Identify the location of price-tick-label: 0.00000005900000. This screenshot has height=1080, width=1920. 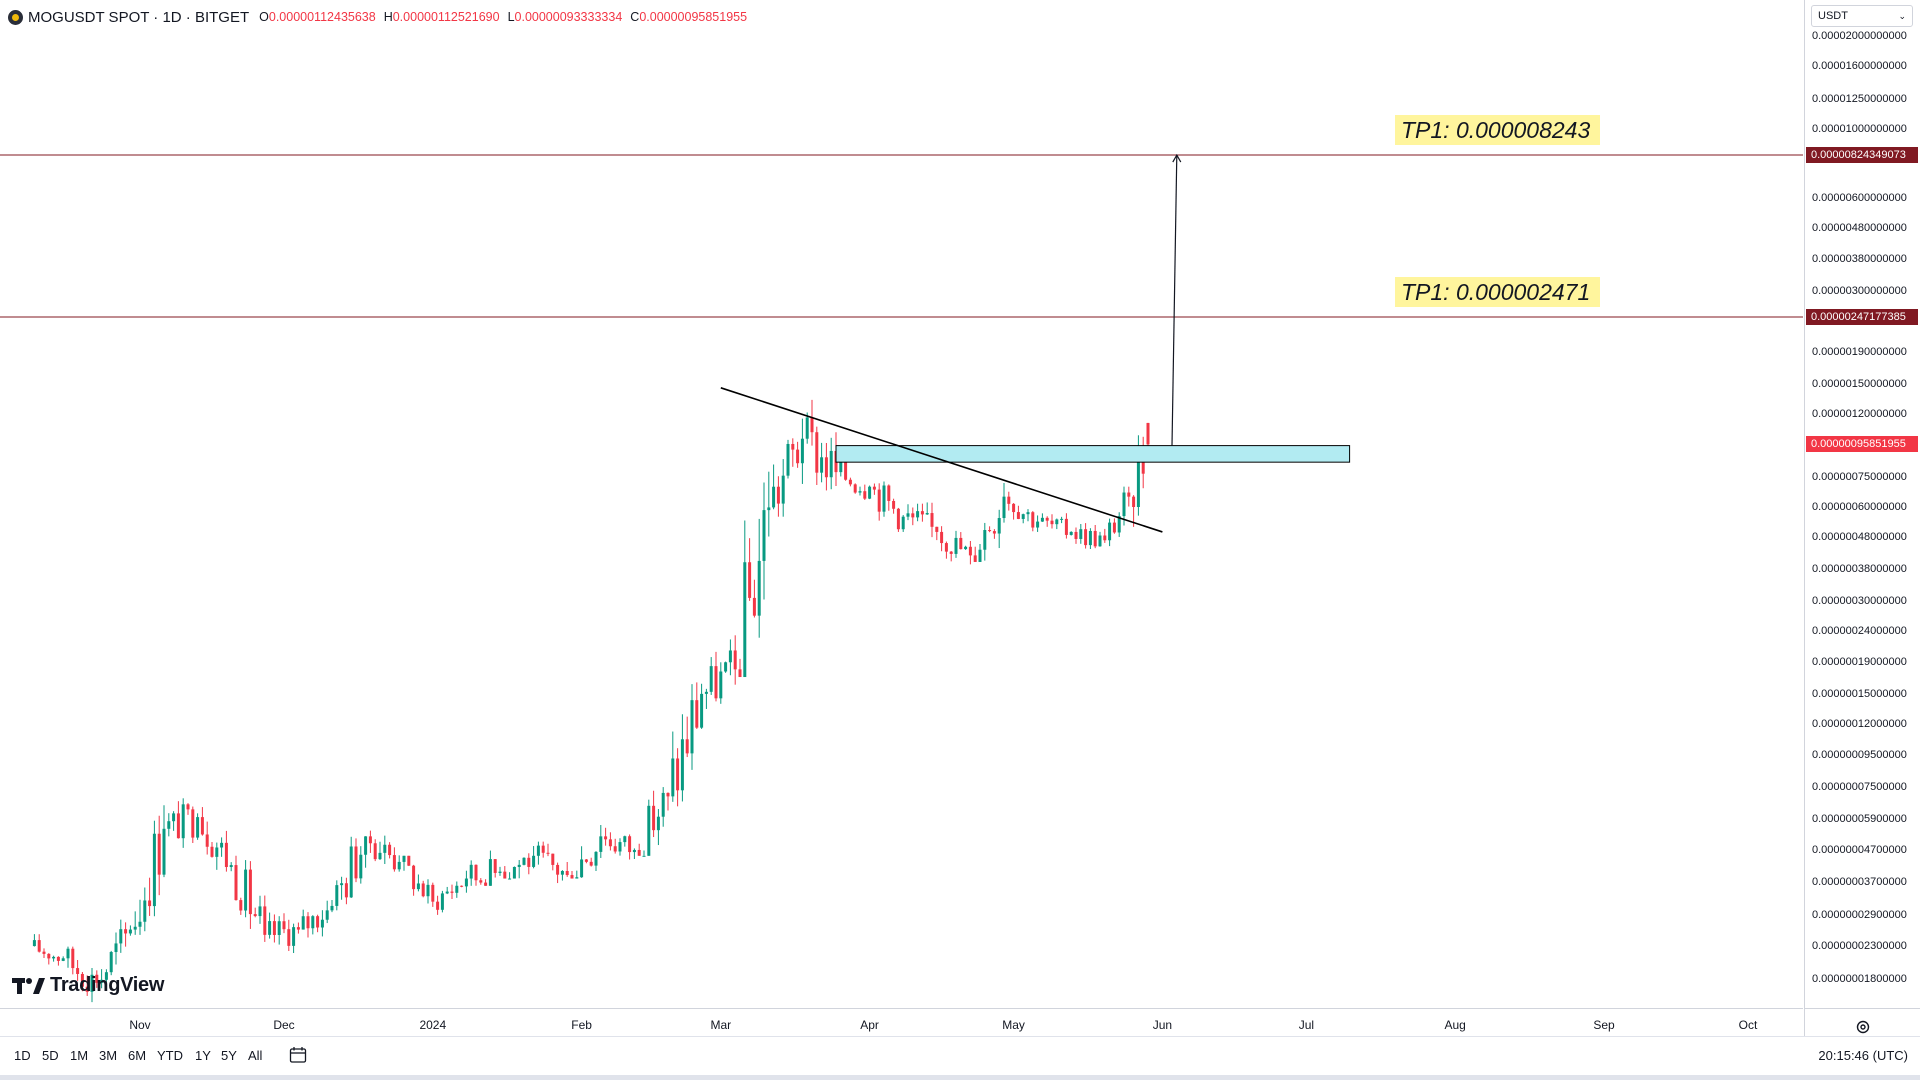
(1859, 819).